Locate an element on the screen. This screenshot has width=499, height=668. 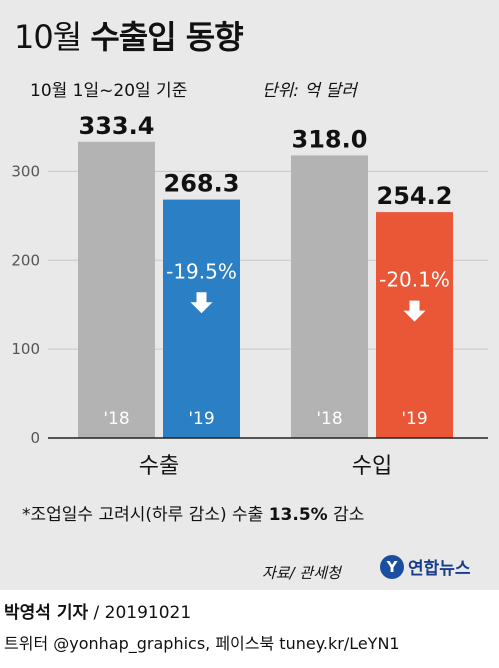
footnote: *조업일수 고려시(하루 감소) 수출 13.5% 감소 is located at coordinates (193, 512).